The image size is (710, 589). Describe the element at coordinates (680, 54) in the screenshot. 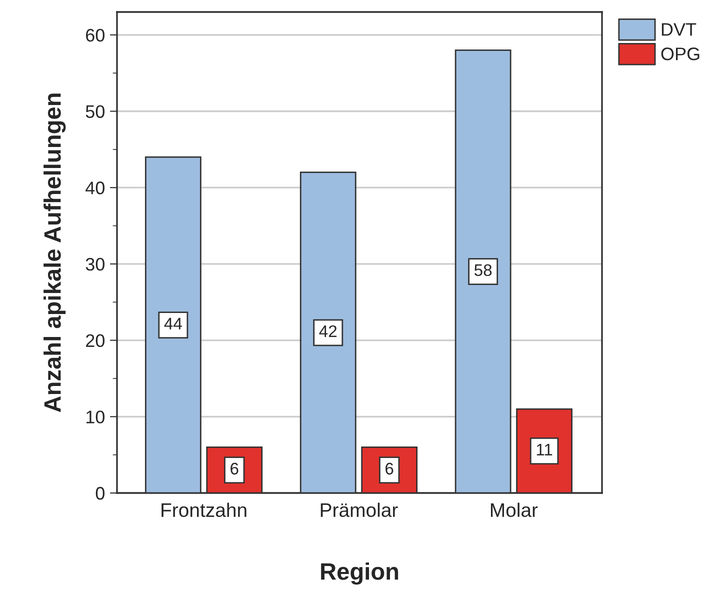

I see `legend-label: OPG` at that location.